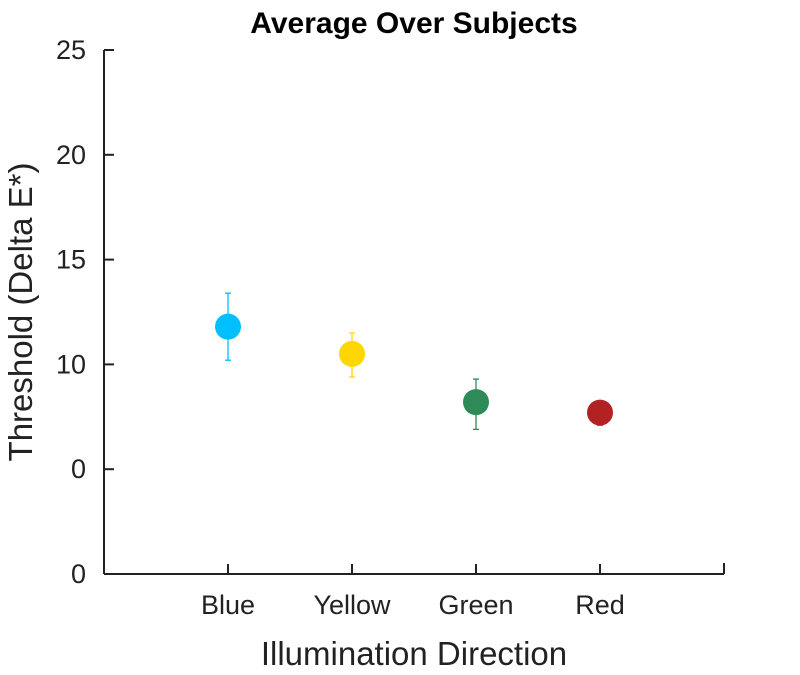  Describe the element at coordinates (71, 260) in the screenshot. I see `y-tick-label: 15` at that location.